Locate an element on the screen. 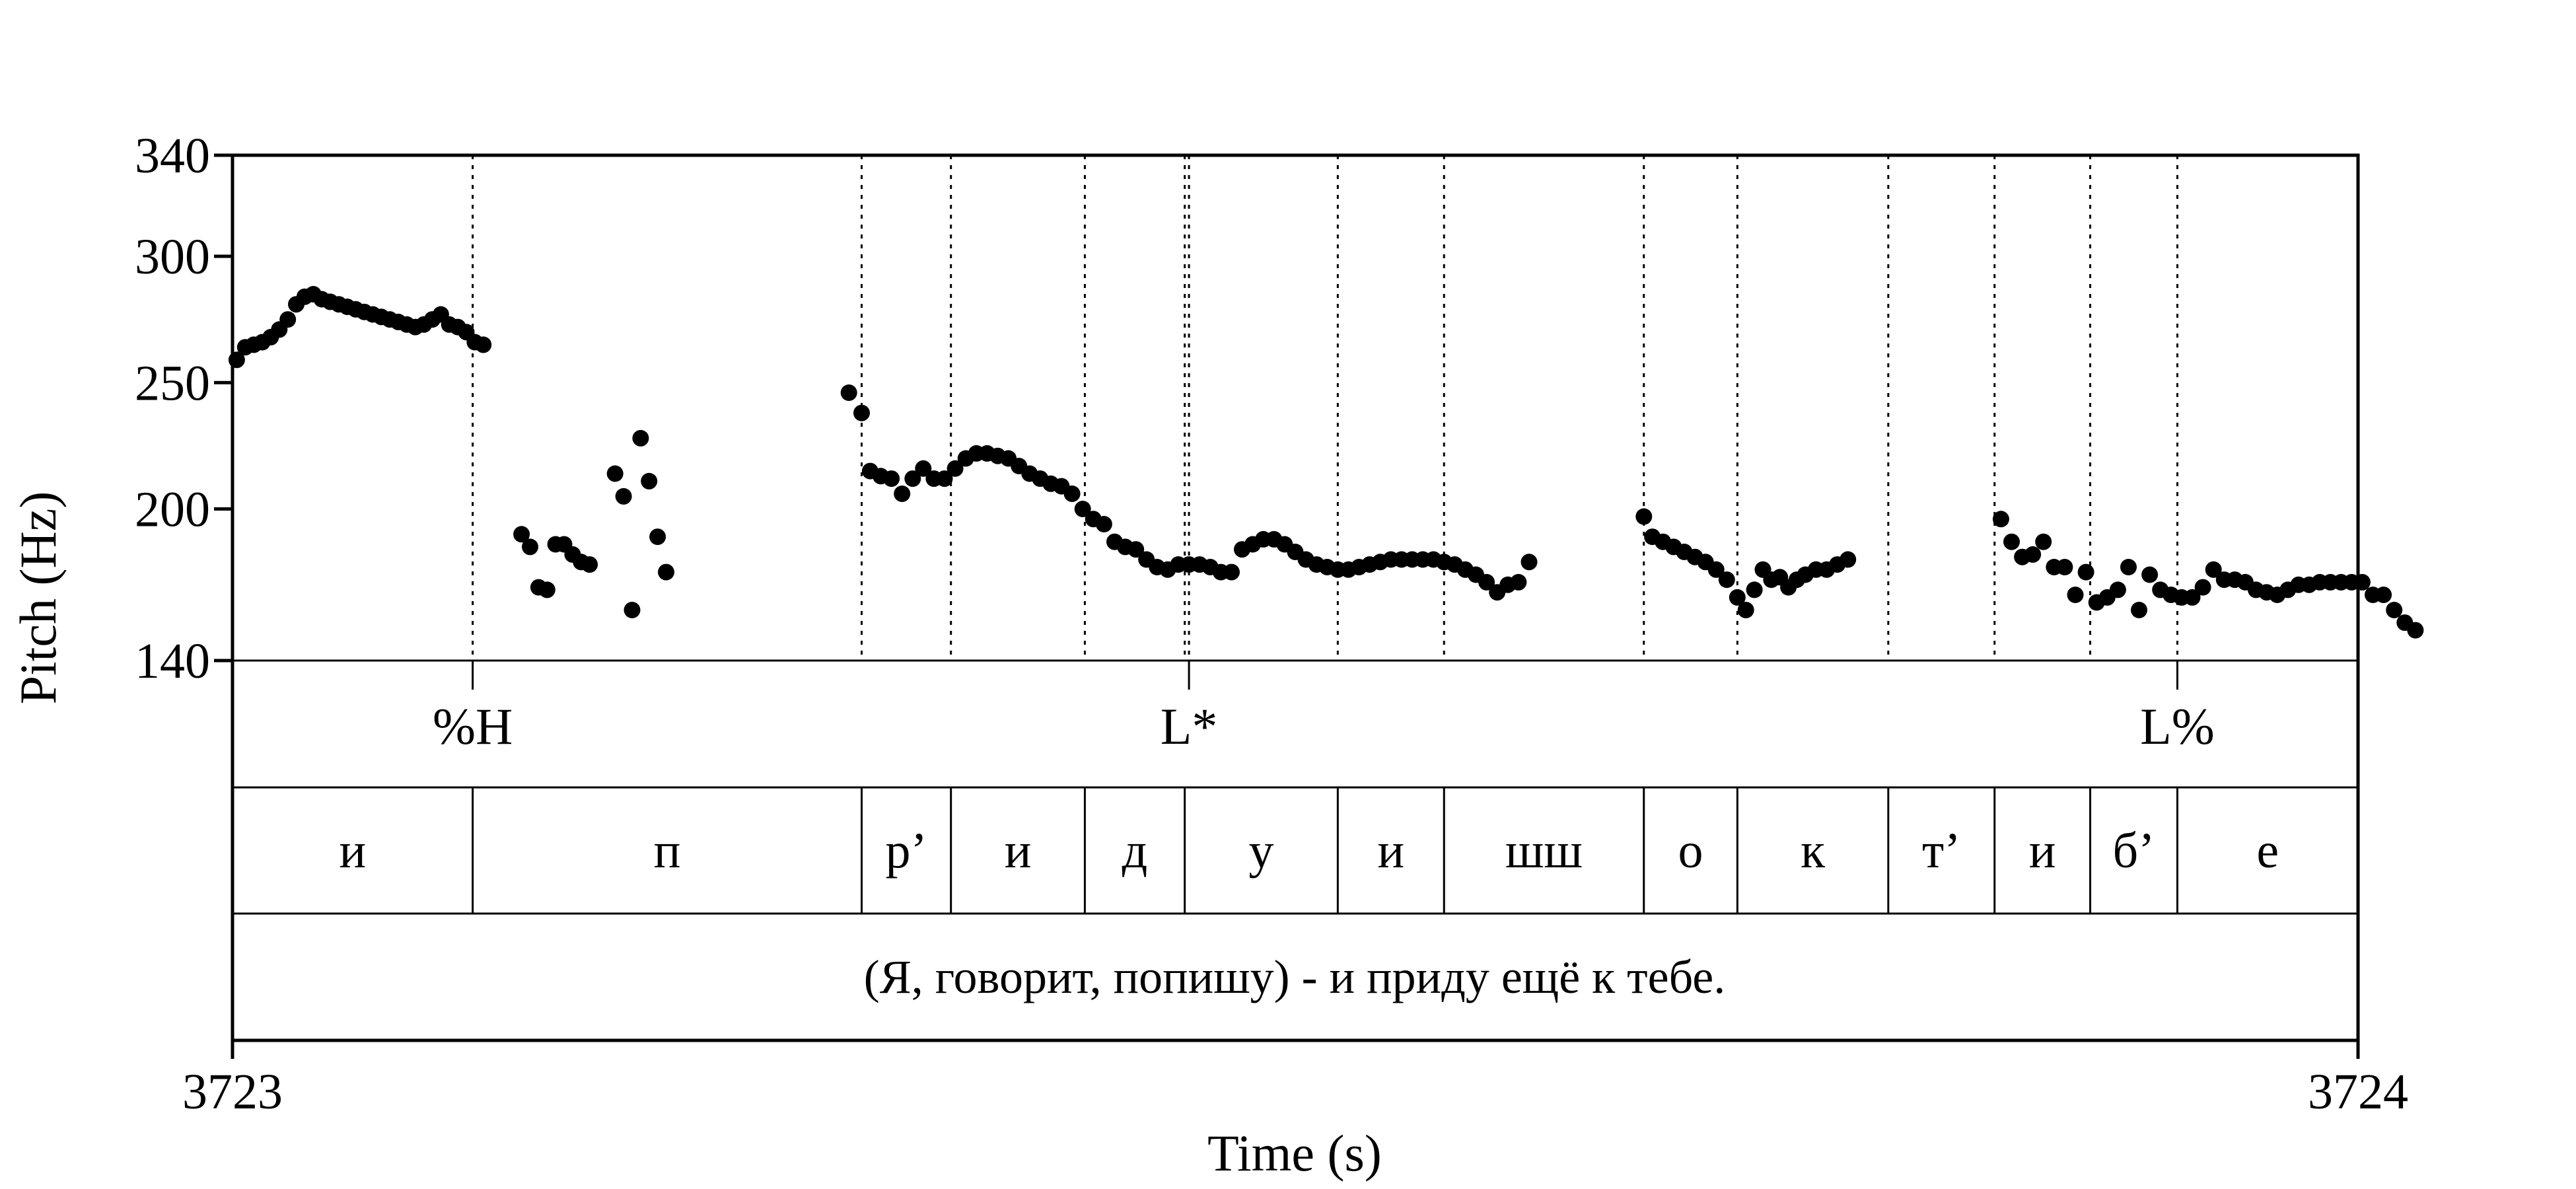 Image resolution: width=2576 pixels, height=1189 pixels. segment-label: п is located at coordinates (667, 851).